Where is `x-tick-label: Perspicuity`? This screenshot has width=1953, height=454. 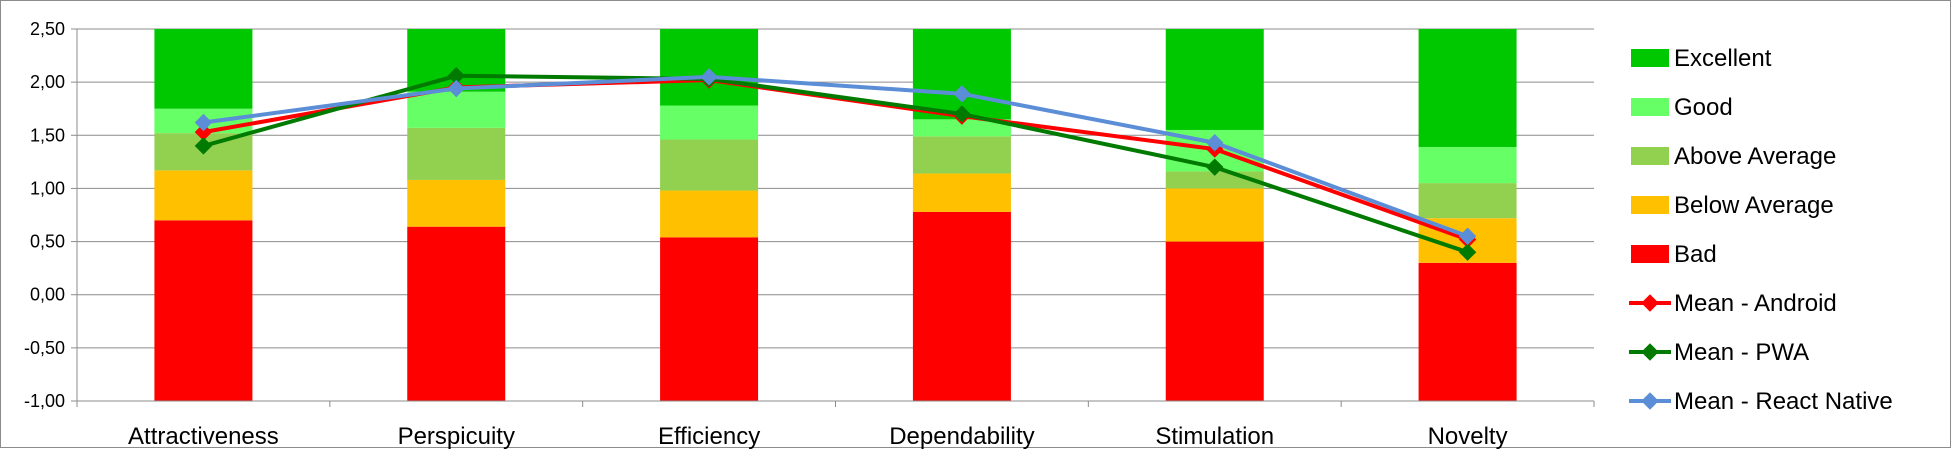
x-tick-label: Perspicuity is located at coordinates (456, 436).